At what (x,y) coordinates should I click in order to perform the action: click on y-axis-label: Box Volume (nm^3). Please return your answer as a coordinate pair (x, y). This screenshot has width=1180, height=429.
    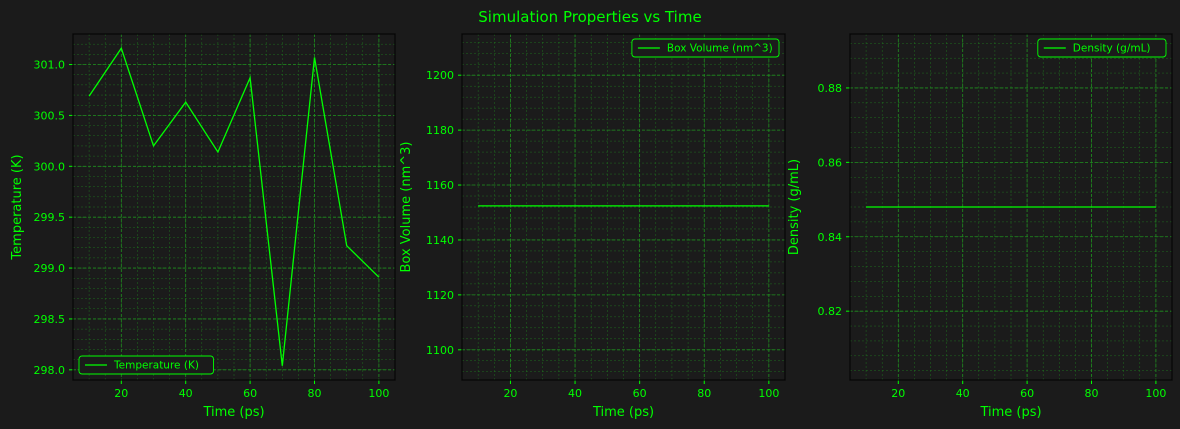
    Looking at the image, I should click on (406, 207).